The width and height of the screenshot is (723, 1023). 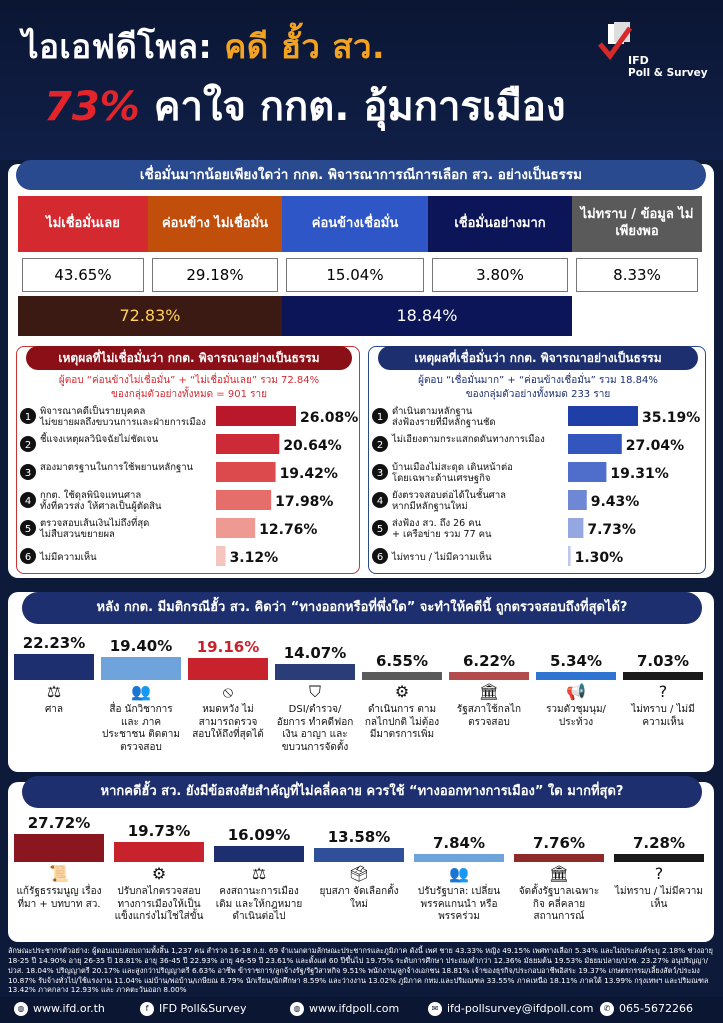 I want to click on ifd-logo: IFD Poll & Survey, so click(x=654, y=47).